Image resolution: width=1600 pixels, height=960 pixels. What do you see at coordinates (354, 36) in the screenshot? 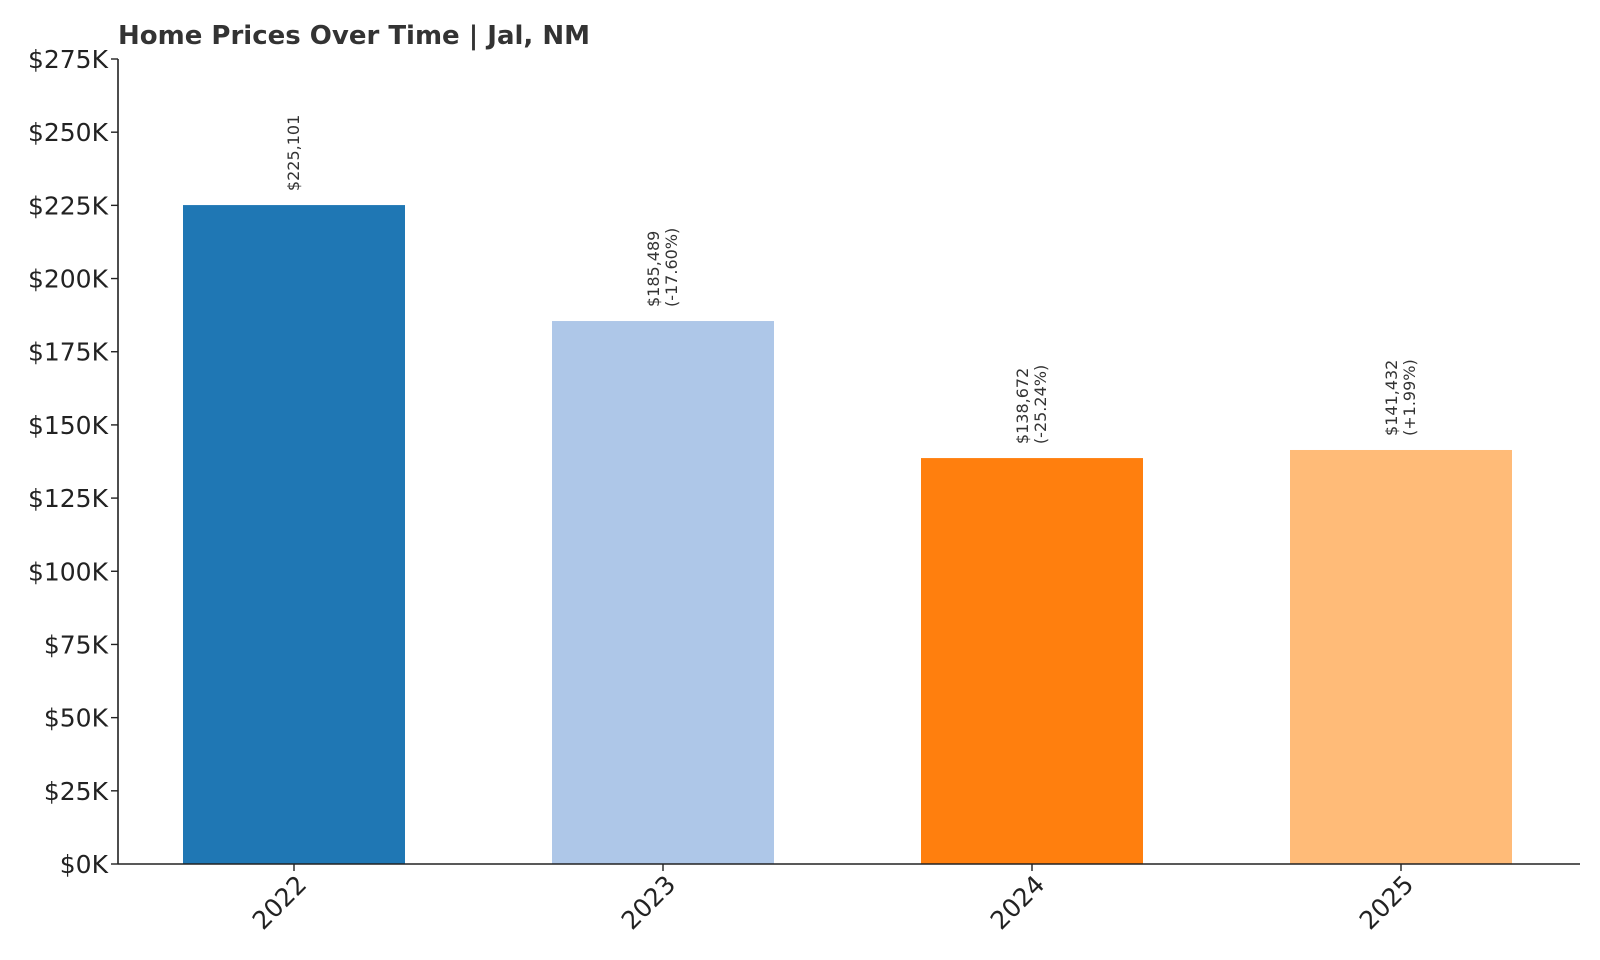
I see `chart-title: Home Prices Over Time | Jal, NM` at bounding box center [354, 36].